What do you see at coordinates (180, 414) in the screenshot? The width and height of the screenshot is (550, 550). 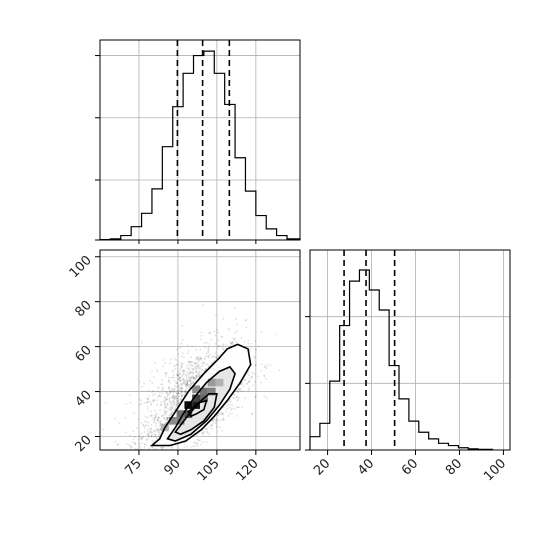 I see `density-cell` at bounding box center [180, 414].